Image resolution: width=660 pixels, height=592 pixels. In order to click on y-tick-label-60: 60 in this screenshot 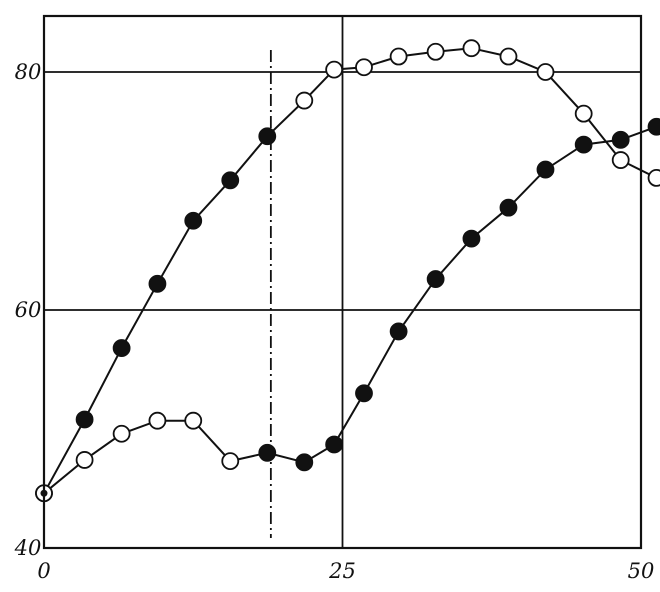, I will do `click(28, 310)`.